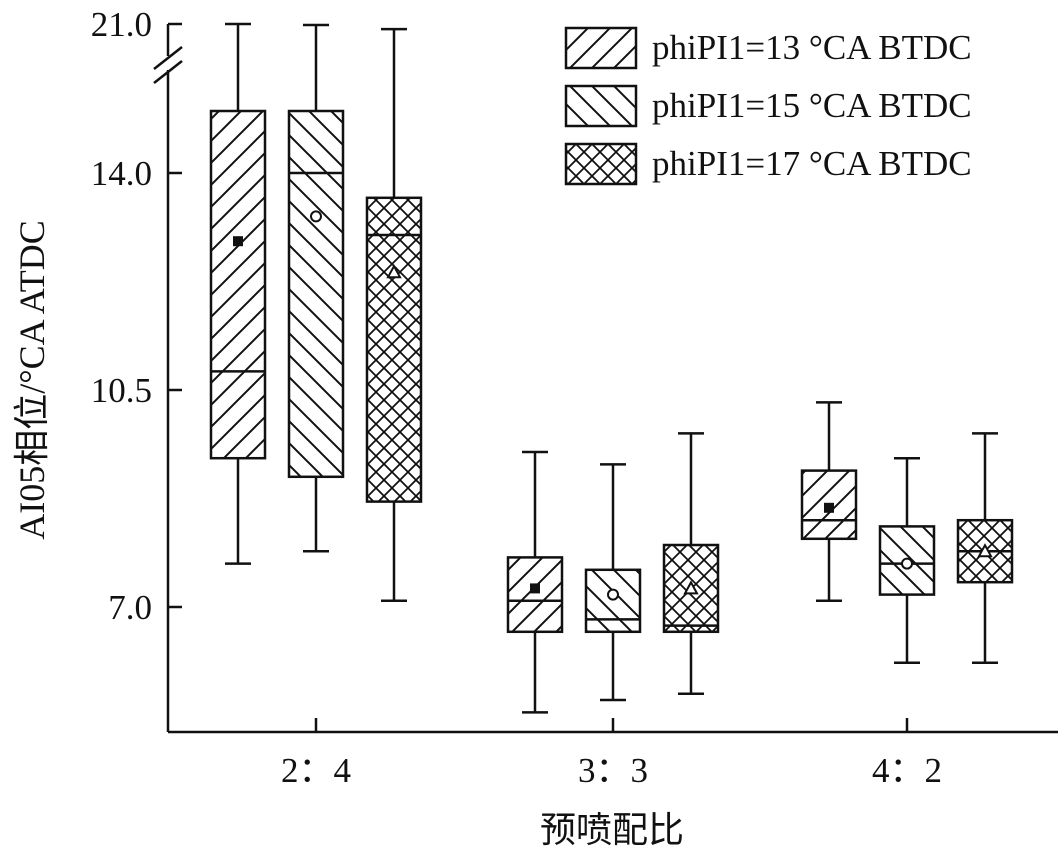 This screenshot has width=1063, height=857. What do you see at coordinates (121, 24) in the screenshot?
I see `y-tick-label: 21.0` at bounding box center [121, 24].